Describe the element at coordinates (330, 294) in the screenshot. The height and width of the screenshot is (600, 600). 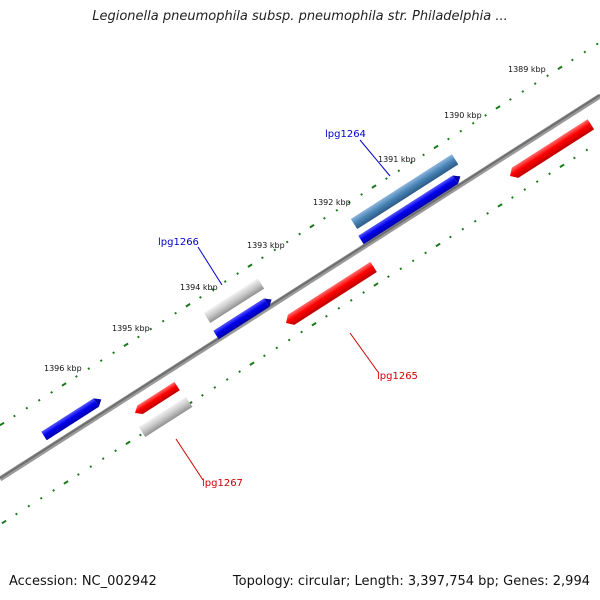
I see `gene-lpg1265-arrow` at that location.